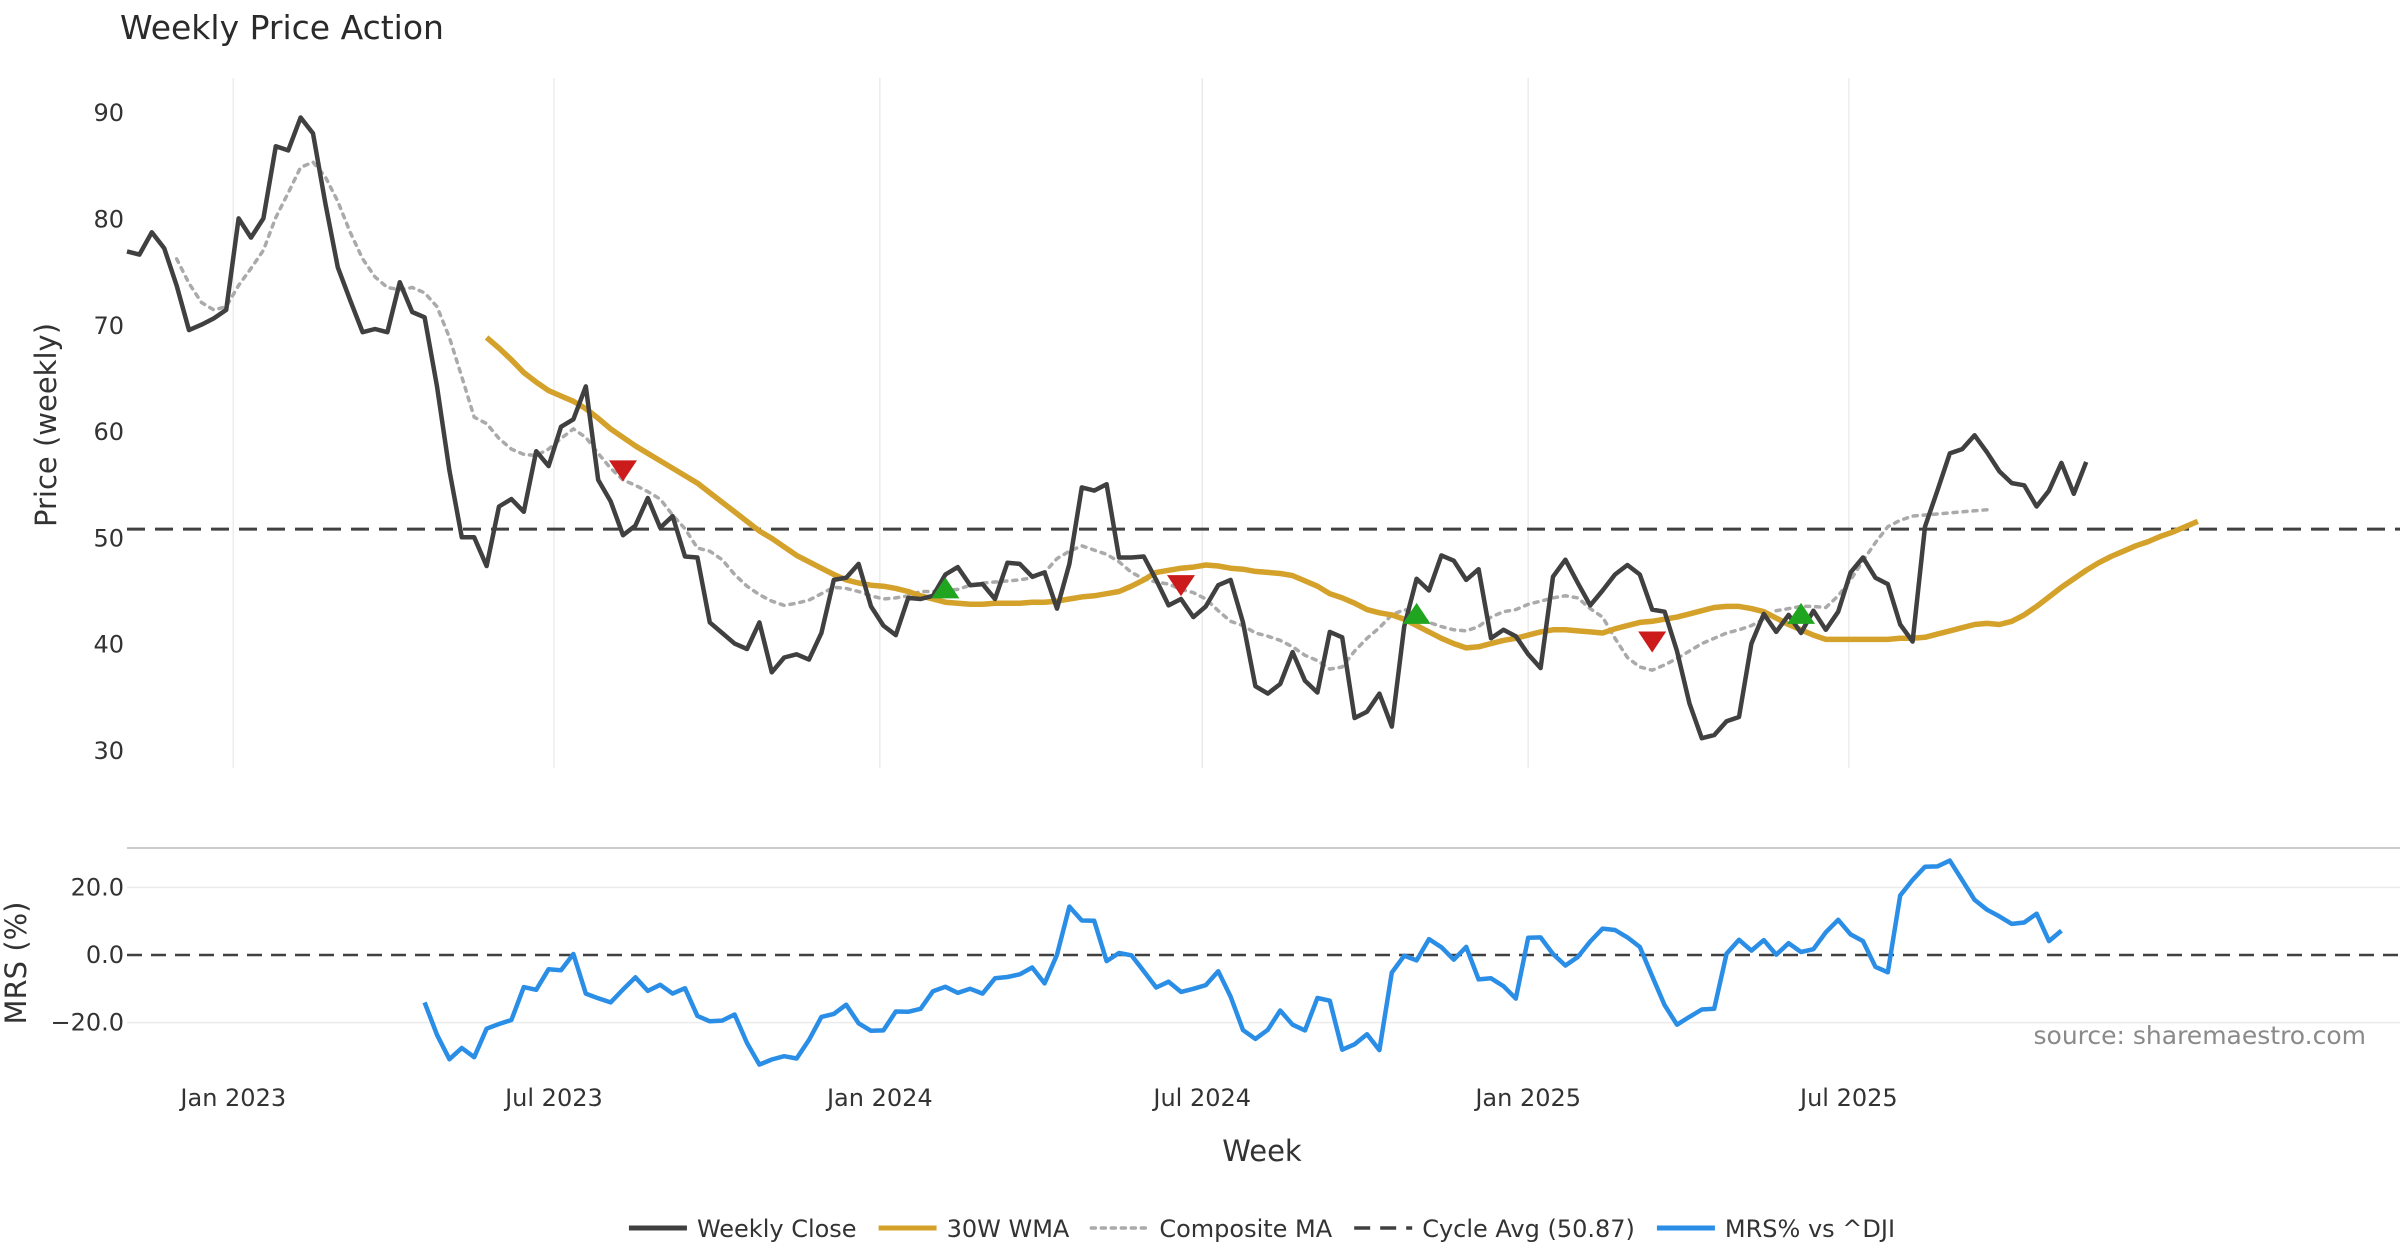 The height and width of the screenshot is (1260, 2400). What do you see at coordinates (108, 220) in the screenshot?
I see `price-ytick-5: 80` at bounding box center [108, 220].